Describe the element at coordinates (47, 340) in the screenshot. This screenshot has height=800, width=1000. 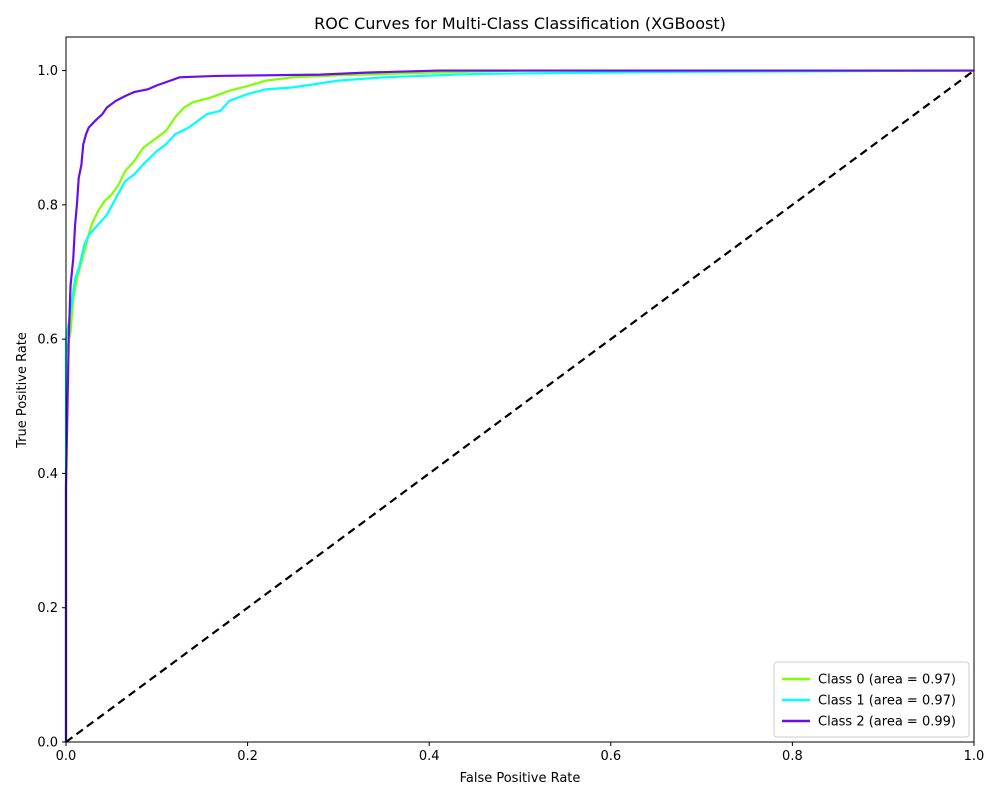
I see `y-tick-label: 0.6` at that location.